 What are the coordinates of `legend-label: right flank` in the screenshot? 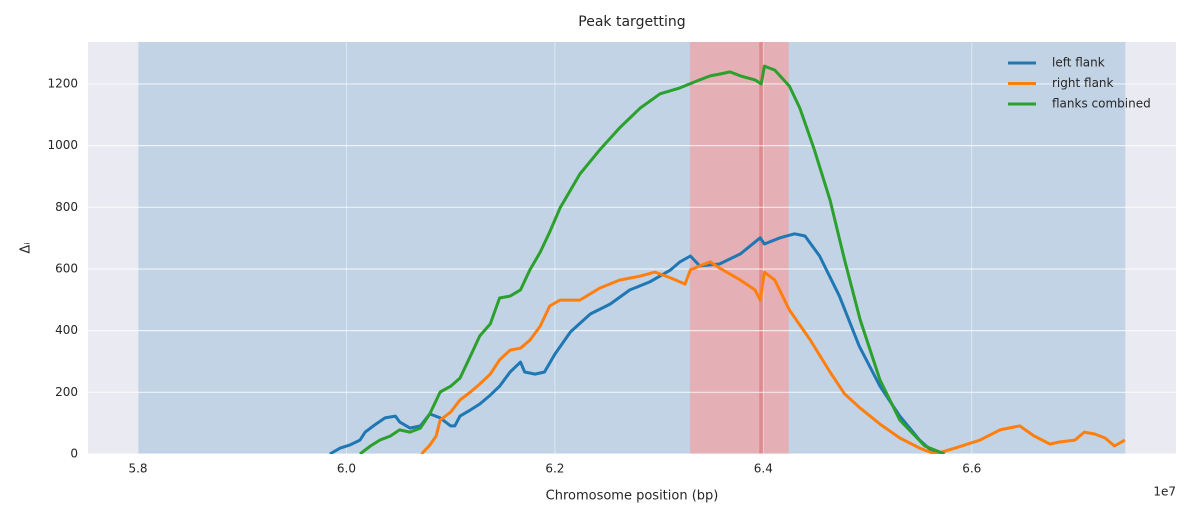 It's located at (1083, 83).